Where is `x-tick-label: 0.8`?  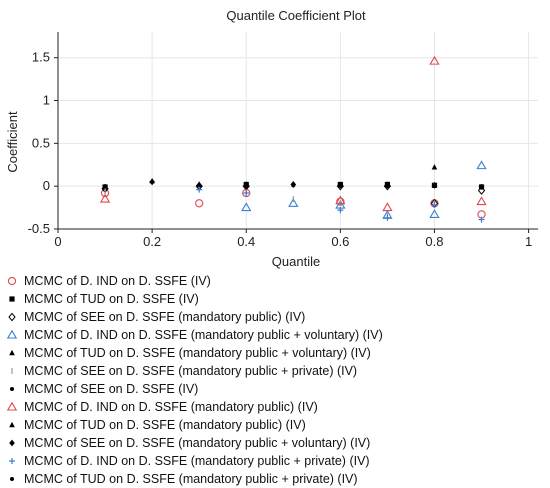 x-tick-label: 0.8 is located at coordinates (434, 241).